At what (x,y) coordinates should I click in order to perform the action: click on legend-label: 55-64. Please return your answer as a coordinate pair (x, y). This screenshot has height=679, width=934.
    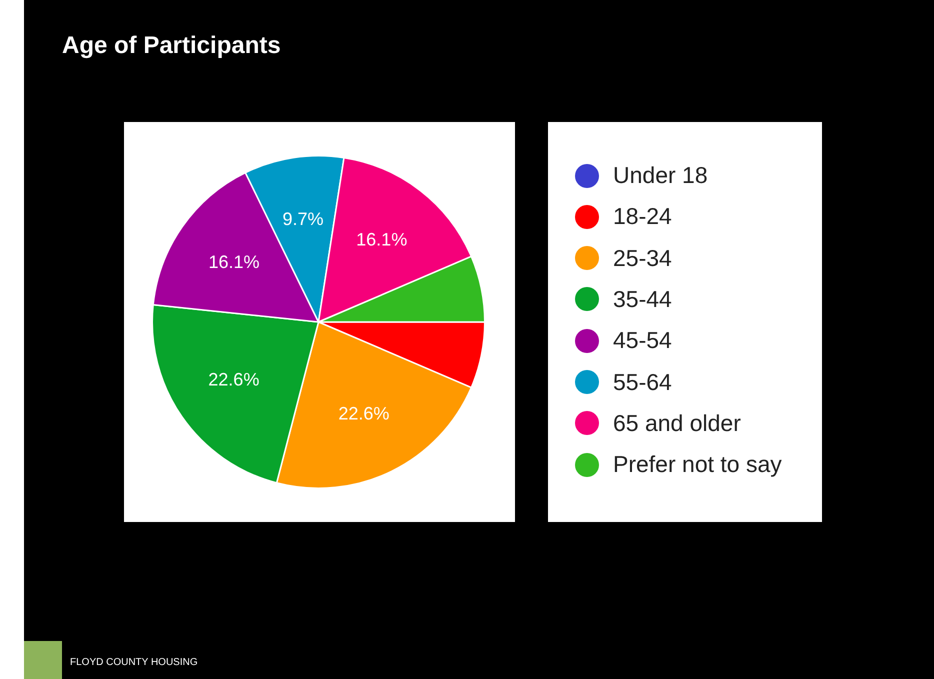
    Looking at the image, I should click on (642, 382).